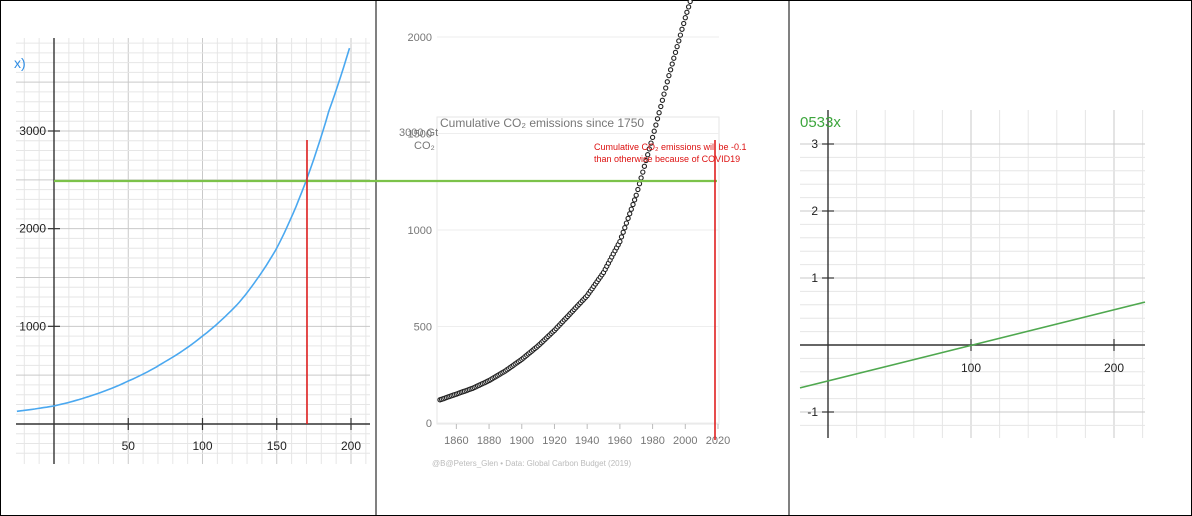 This screenshot has width=1192, height=516. Describe the element at coordinates (429, 424) in the screenshot. I see `middle-y-tick-label: 0` at that location.